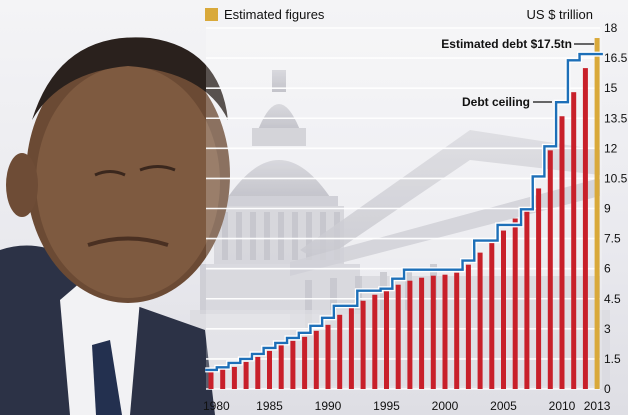 The image size is (628, 415). What do you see at coordinates (328, 406) in the screenshot?
I see `x-tick-label: 1990` at bounding box center [328, 406].